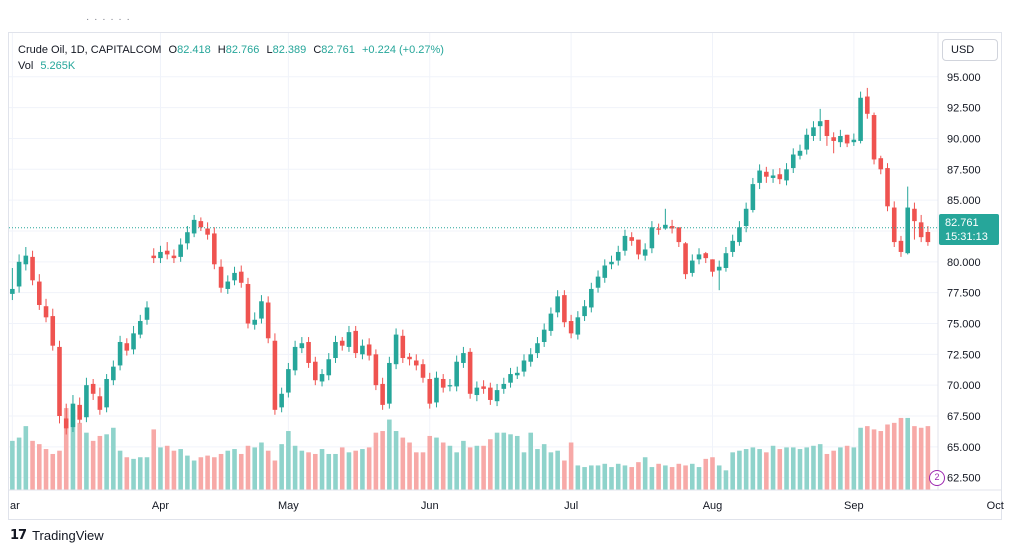  Describe the element at coordinates (970, 50) in the screenshot. I see `currency-button: USD` at that location.